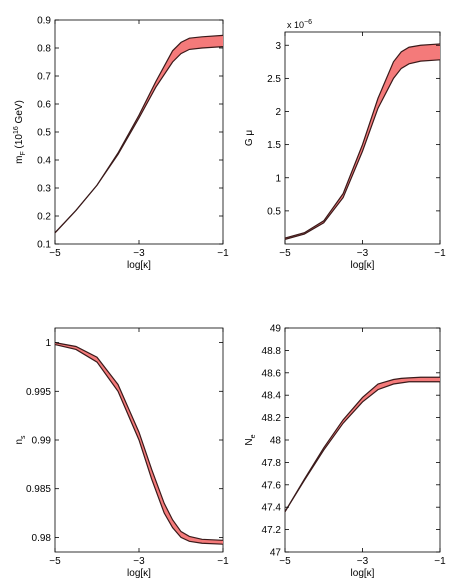 Image resolution: width=463 pixels, height=582 pixels. What do you see at coordinates (272, 351) in the screenshot?
I see `y-tick-label: 48.8` at bounding box center [272, 351].